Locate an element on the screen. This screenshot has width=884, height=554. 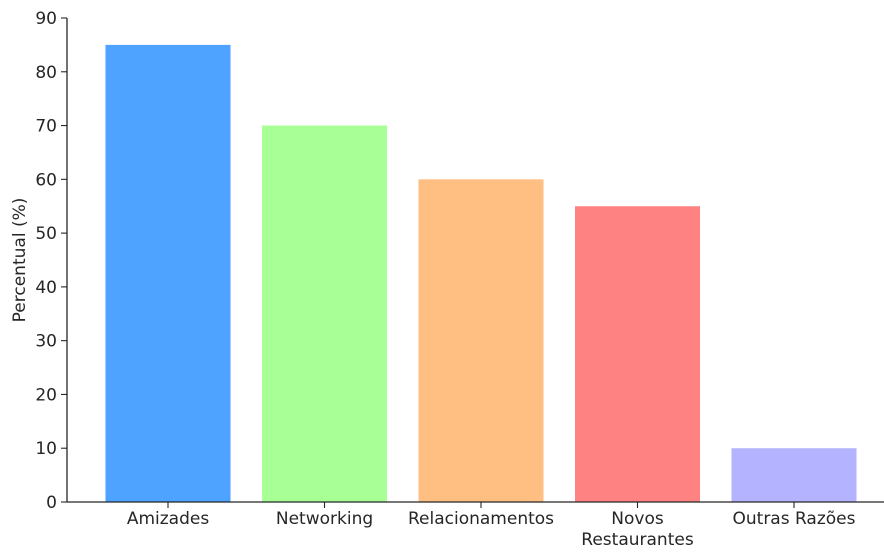
y-tick-label: 10 is located at coordinates (46, 449).